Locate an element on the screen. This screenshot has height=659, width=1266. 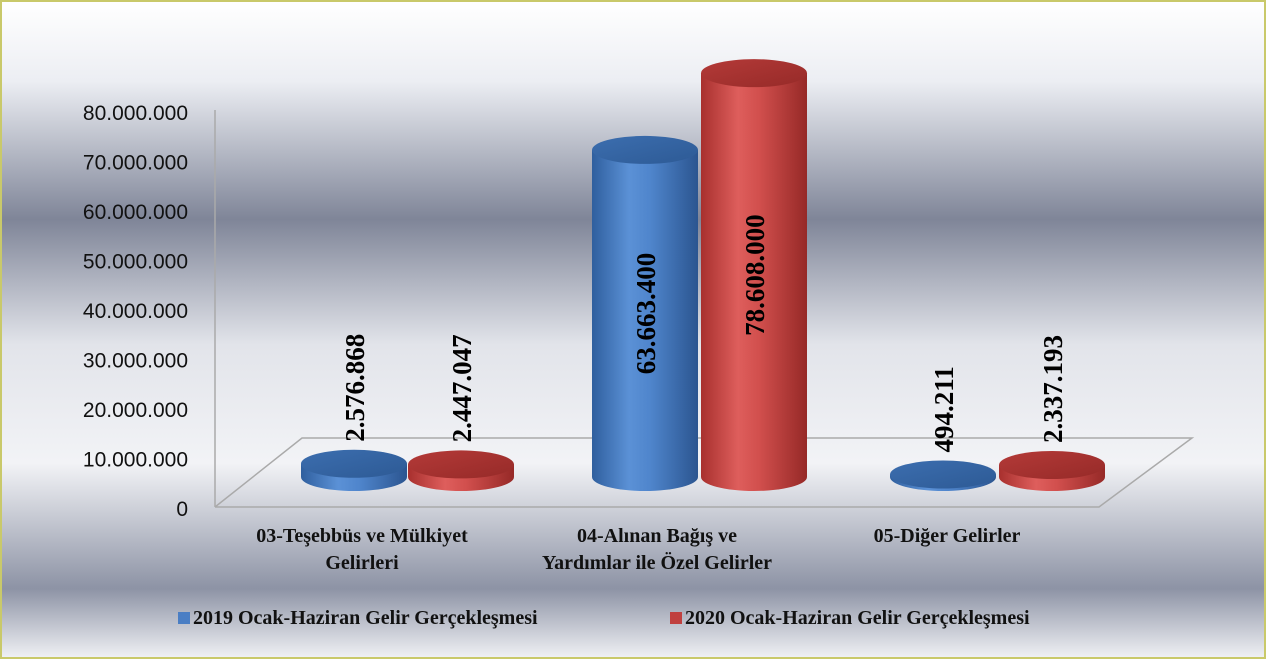
legend-item: 2020 Ocak-Haziran Gelir Gerçekleşmesi is located at coordinates (850, 618).